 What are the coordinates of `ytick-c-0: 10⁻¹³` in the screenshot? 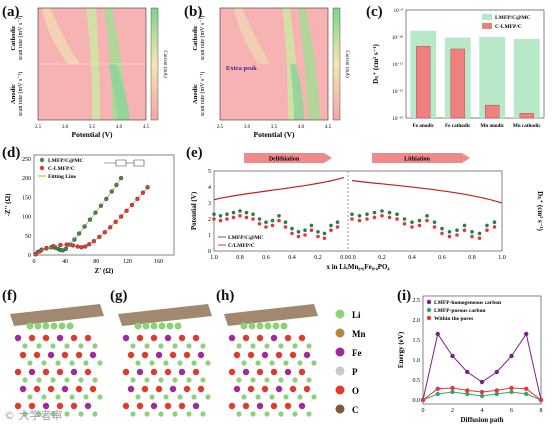 It's located at (397, 119).